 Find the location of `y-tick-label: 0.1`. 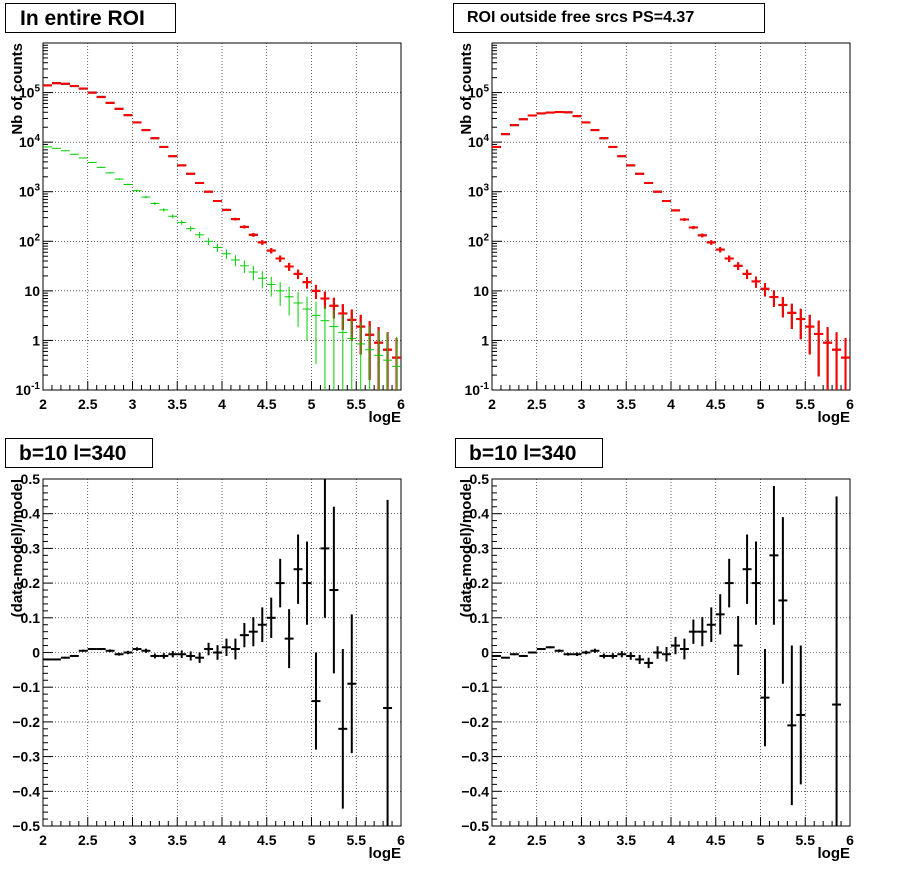

y-tick-label: 0.1 is located at coordinates (31, 618).